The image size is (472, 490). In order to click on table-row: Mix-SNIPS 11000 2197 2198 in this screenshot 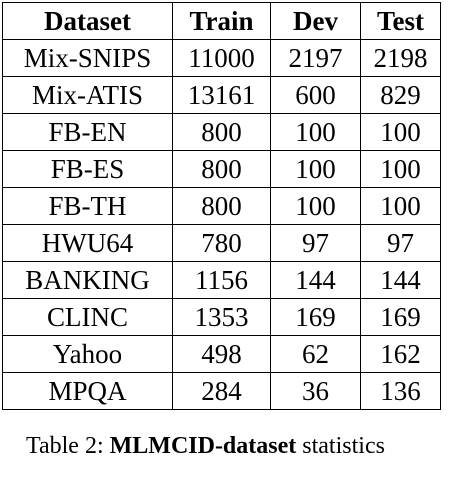, I will do `click(221, 58)`.